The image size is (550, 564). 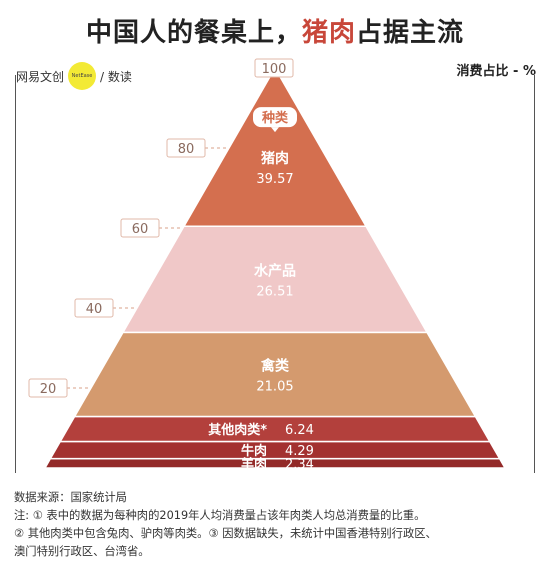 What do you see at coordinates (220, 515) in the screenshot?
I see `note-1: 注: ① 表中的数据为每种肉的2019年人均消费量占该年肉类人均总消费量的比重。` at bounding box center [220, 515].